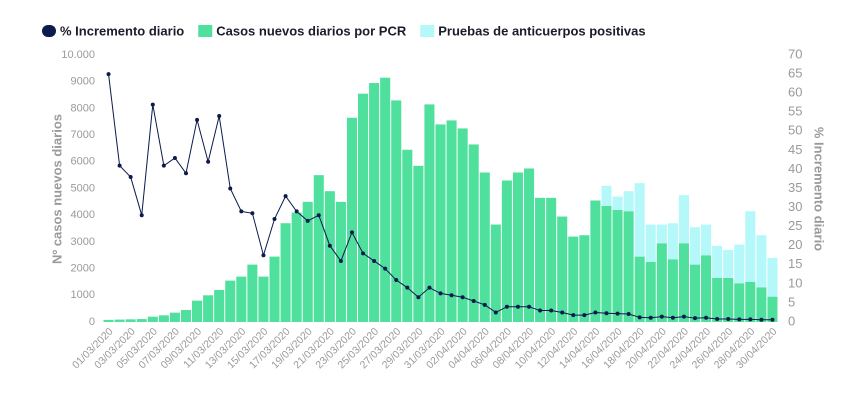  What do you see at coordinates (83, 188) in the screenshot?
I see `y-tick-label: 5000` at bounding box center [83, 188].